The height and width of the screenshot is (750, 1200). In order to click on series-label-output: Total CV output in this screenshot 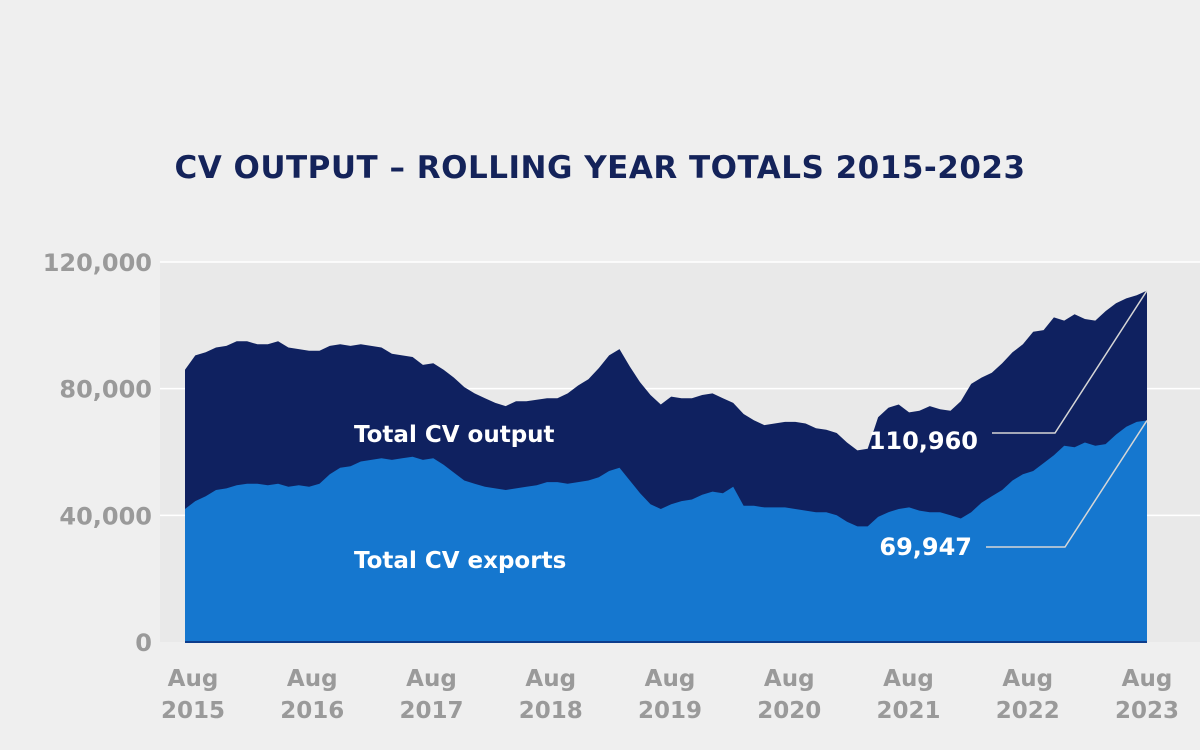, I will do `click(454, 435)`.